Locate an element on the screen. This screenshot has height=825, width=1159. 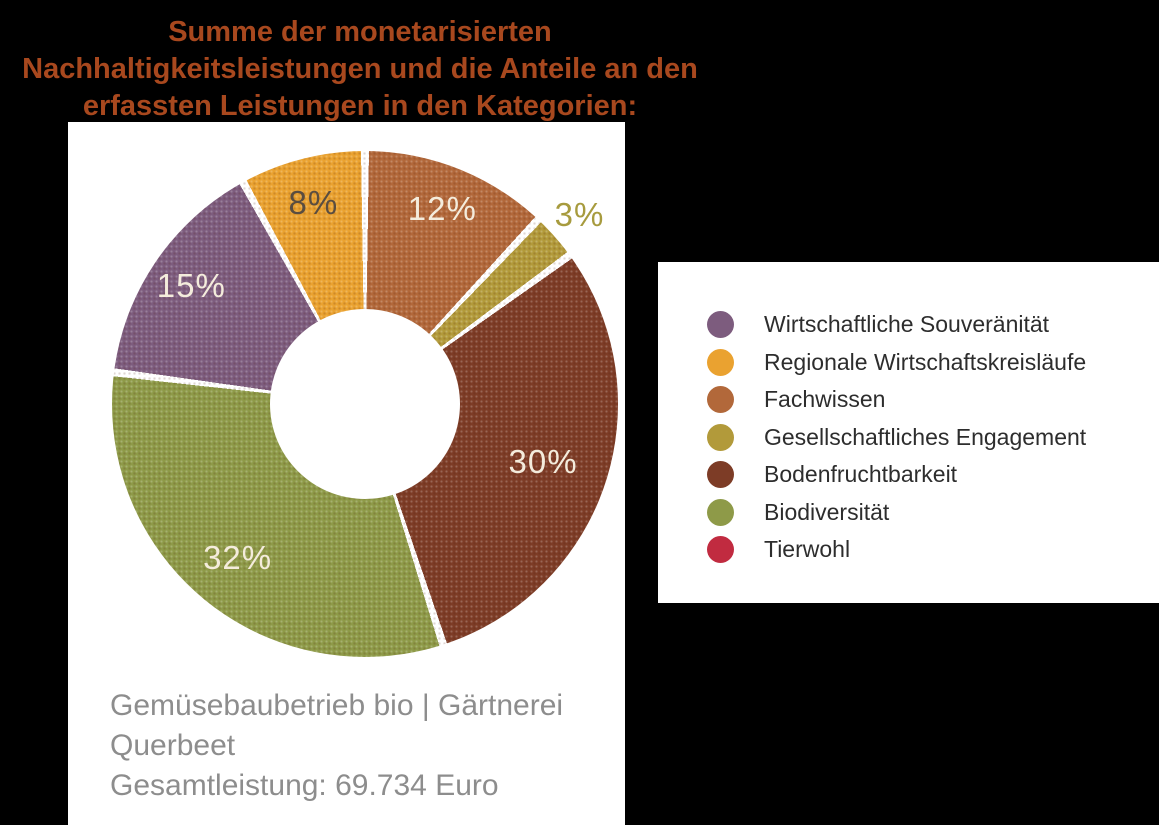
slice-label-12pct: 12% is located at coordinates (442, 208).